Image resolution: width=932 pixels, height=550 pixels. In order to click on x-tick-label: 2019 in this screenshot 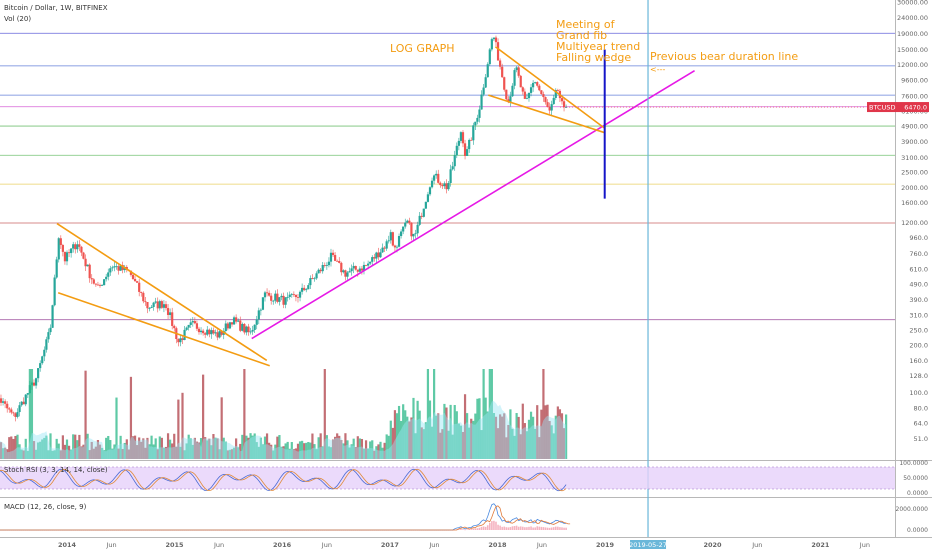, I will do `click(605, 545)`.